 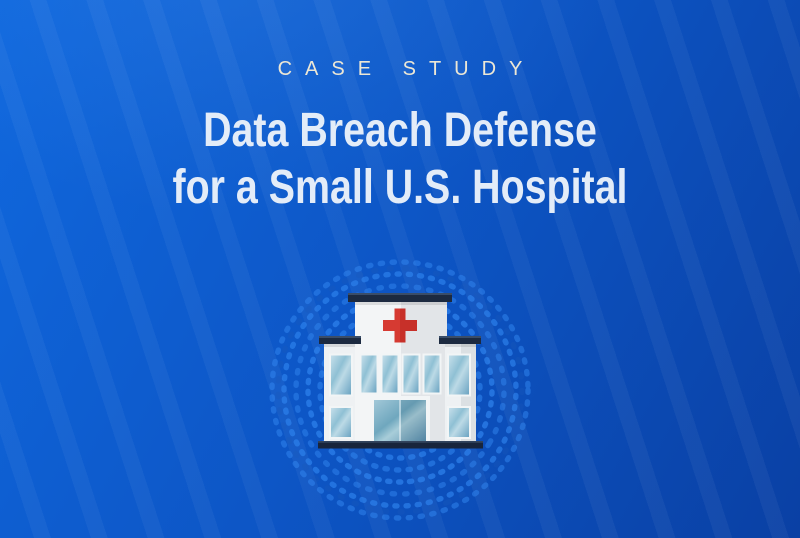 I want to click on hospital-icon, so click(x=400, y=371).